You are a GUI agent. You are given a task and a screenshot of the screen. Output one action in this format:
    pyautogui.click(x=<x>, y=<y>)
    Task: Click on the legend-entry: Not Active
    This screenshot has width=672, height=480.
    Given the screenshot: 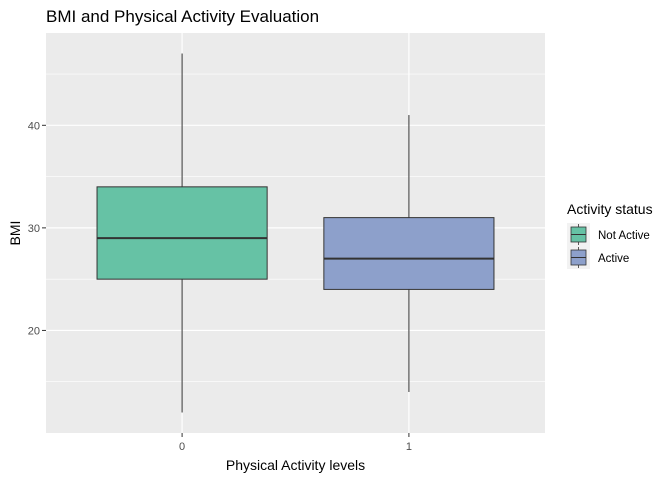 What is the action you would take?
    pyautogui.click(x=608, y=234)
    